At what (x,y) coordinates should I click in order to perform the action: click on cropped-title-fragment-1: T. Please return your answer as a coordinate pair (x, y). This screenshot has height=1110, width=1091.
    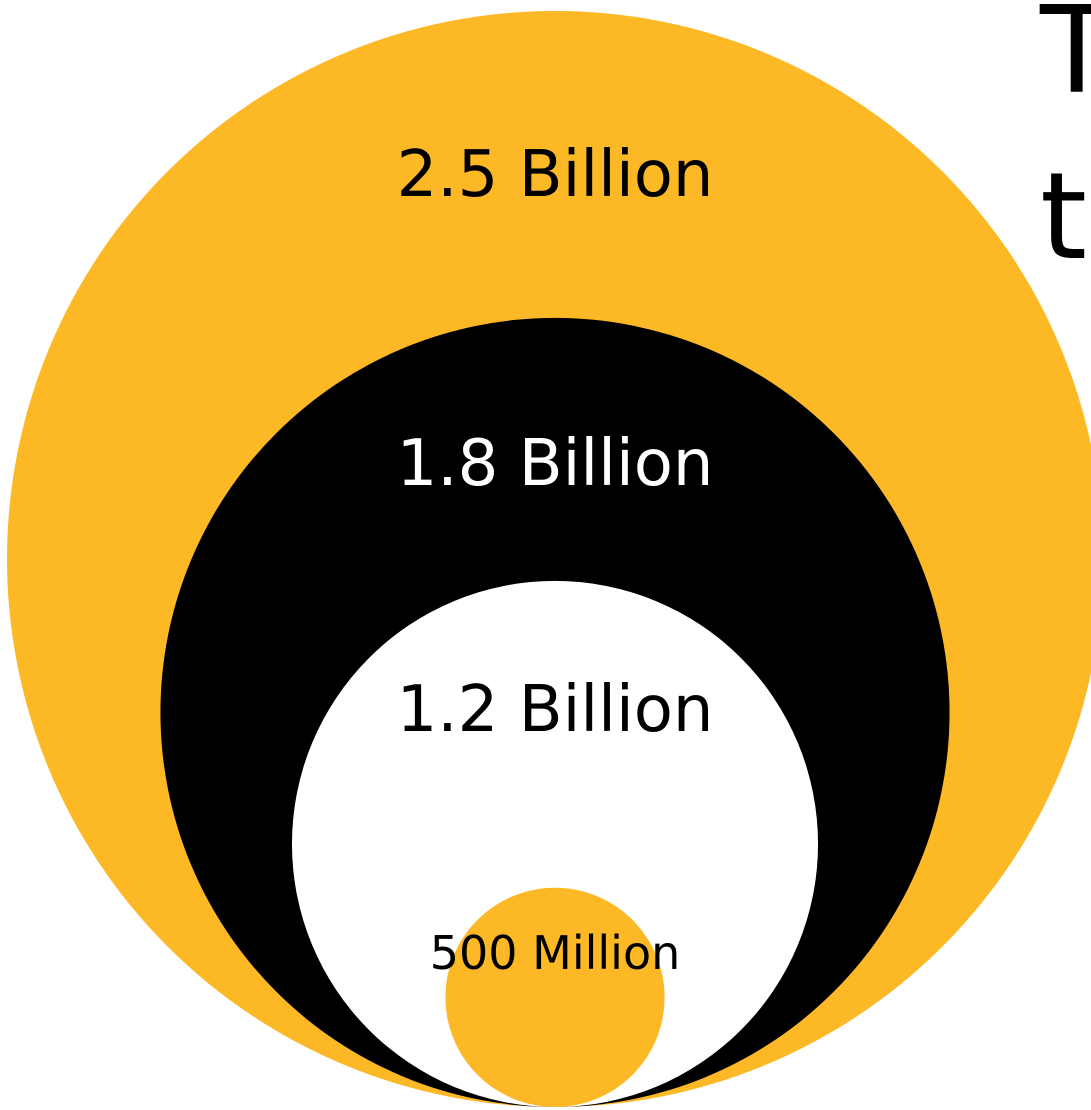
    Looking at the image, I should click on (1065, 60).